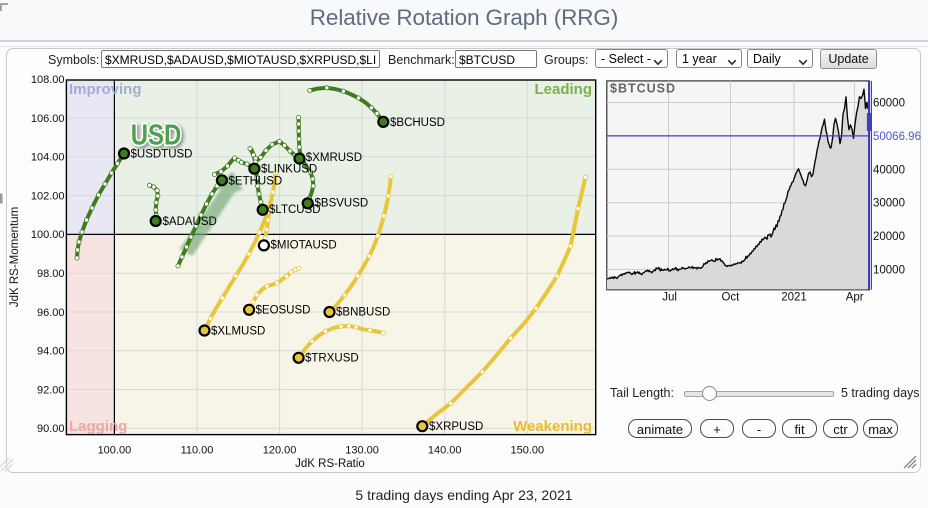 The width and height of the screenshot is (928, 508). I want to click on svg-text: Leading, so click(563, 89).